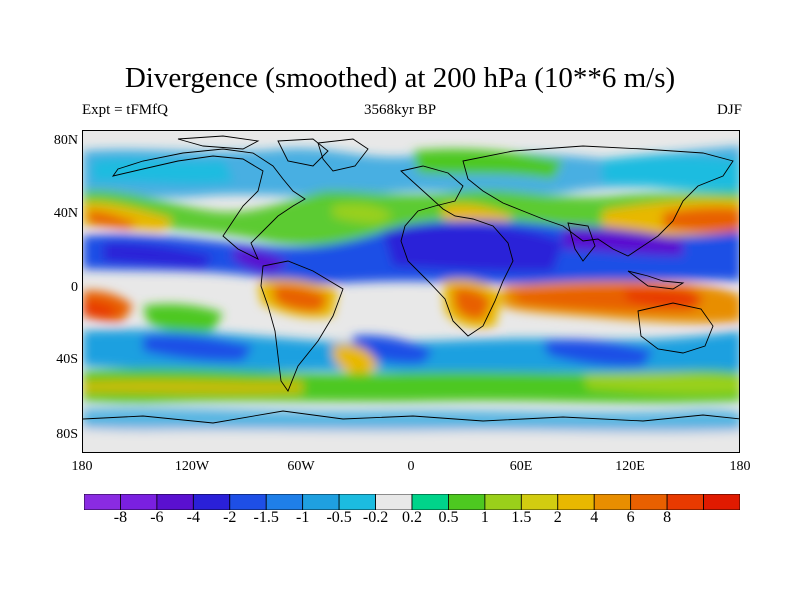 The image size is (800, 600). What do you see at coordinates (302, 517) in the screenshot?
I see `colorbar-label: -1` at bounding box center [302, 517].